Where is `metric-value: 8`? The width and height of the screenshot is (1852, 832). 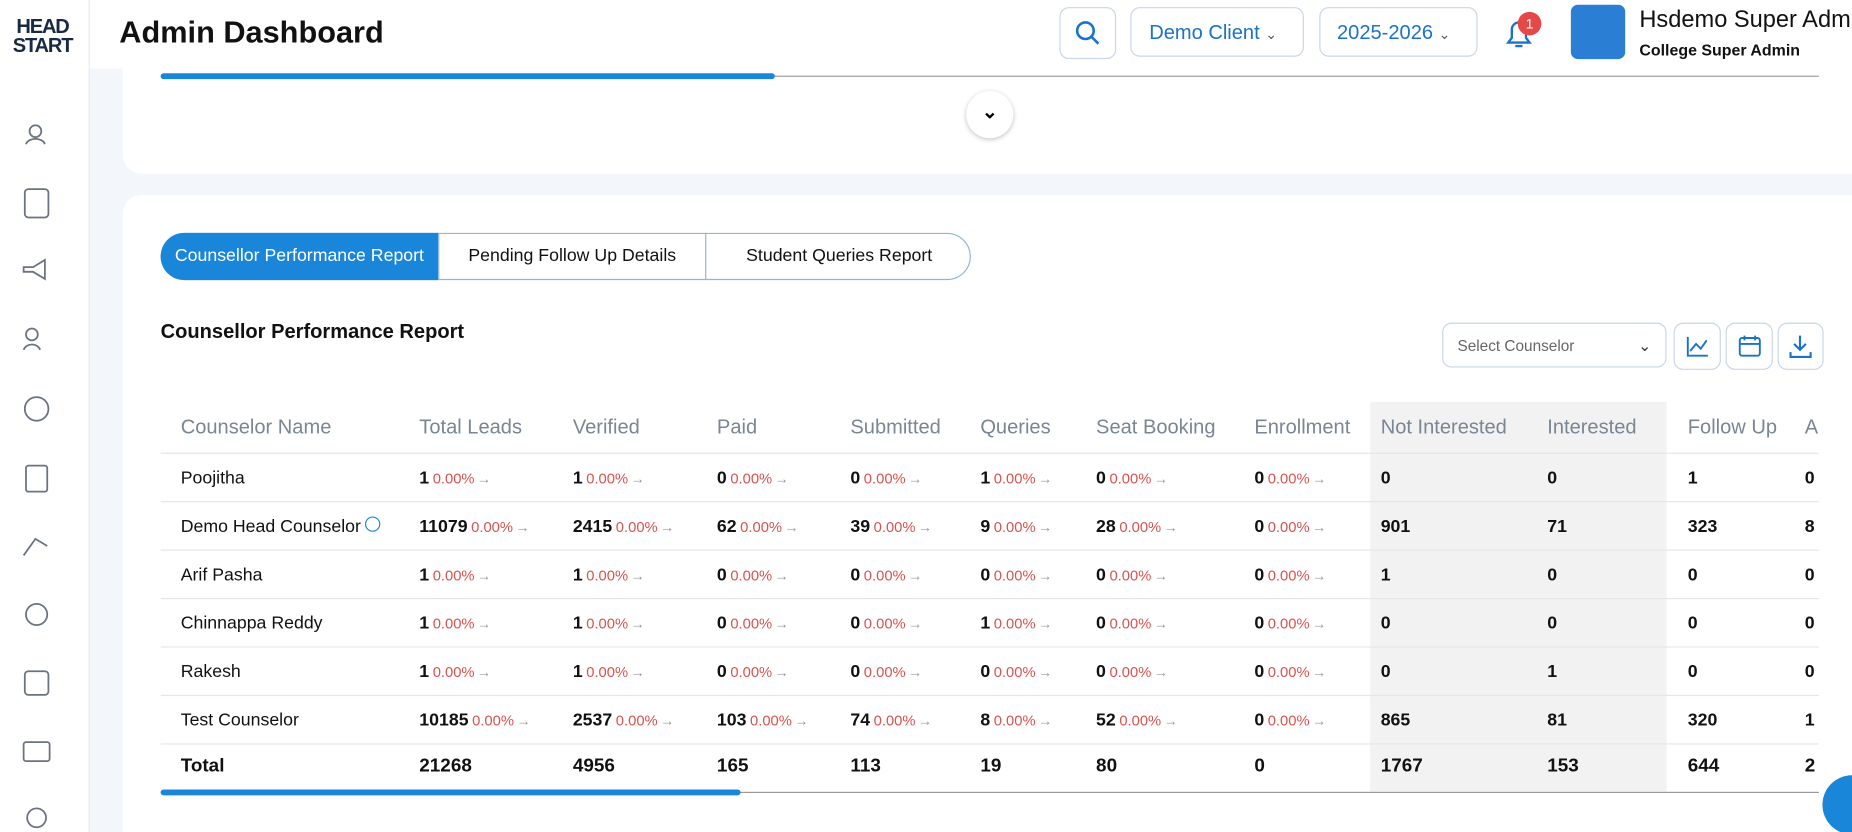 metric-value: 8 is located at coordinates (1809, 526).